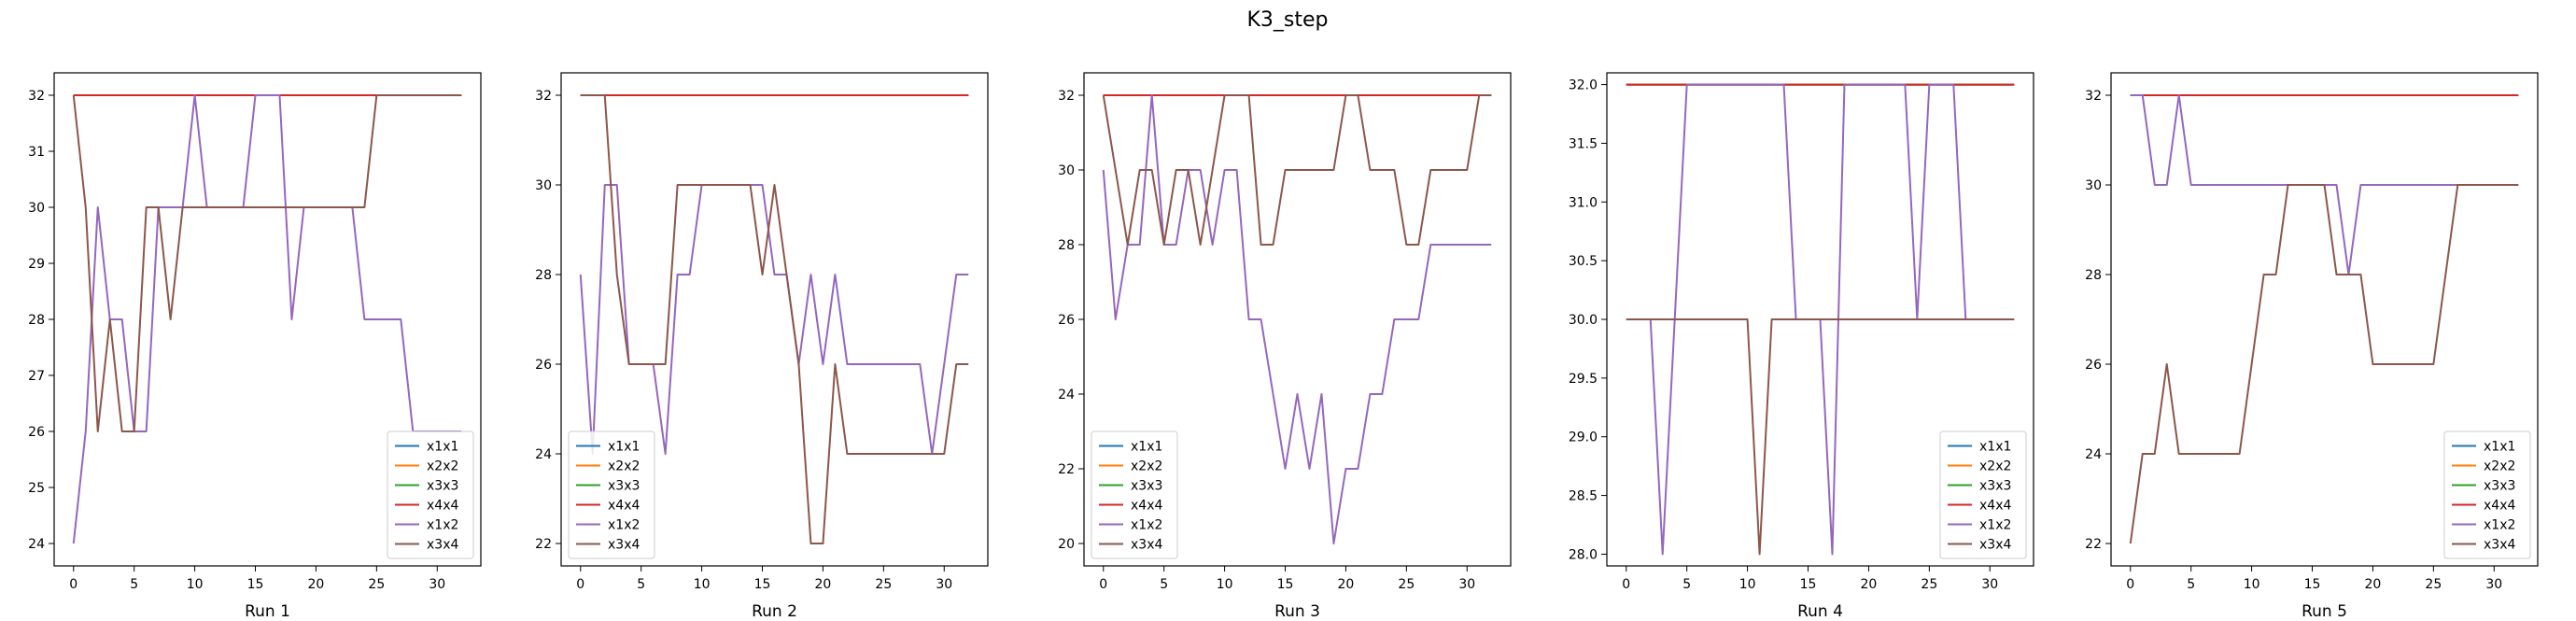  Describe the element at coordinates (37, 265) in the screenshot. I see `y-tick-label: 29` at that location.